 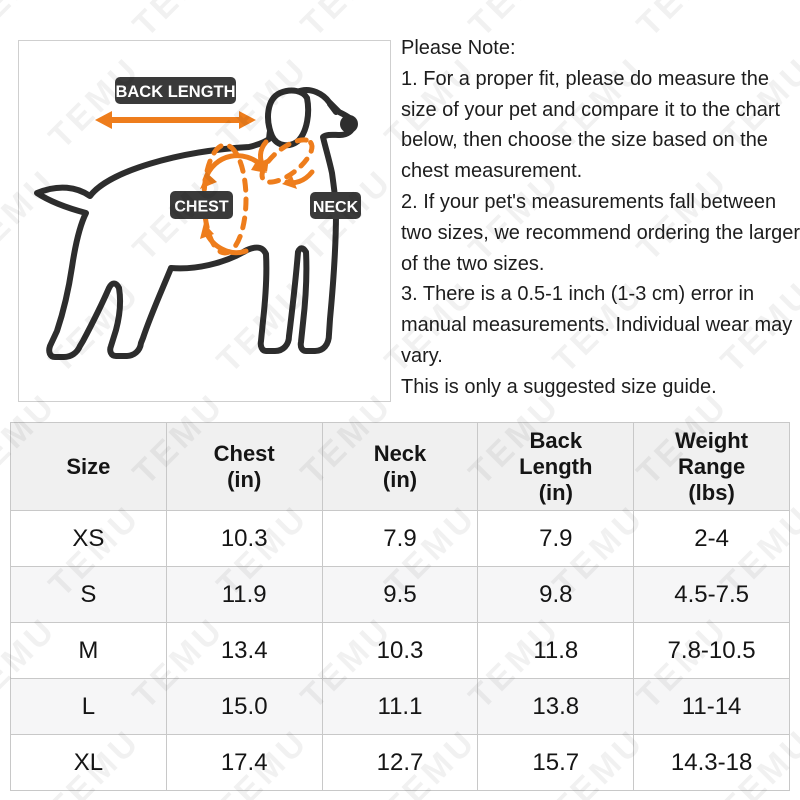 What do you see at coordinates (333, 108) in the screenshot?
I see `dog-brow-line` at bounding box center [333, 108].